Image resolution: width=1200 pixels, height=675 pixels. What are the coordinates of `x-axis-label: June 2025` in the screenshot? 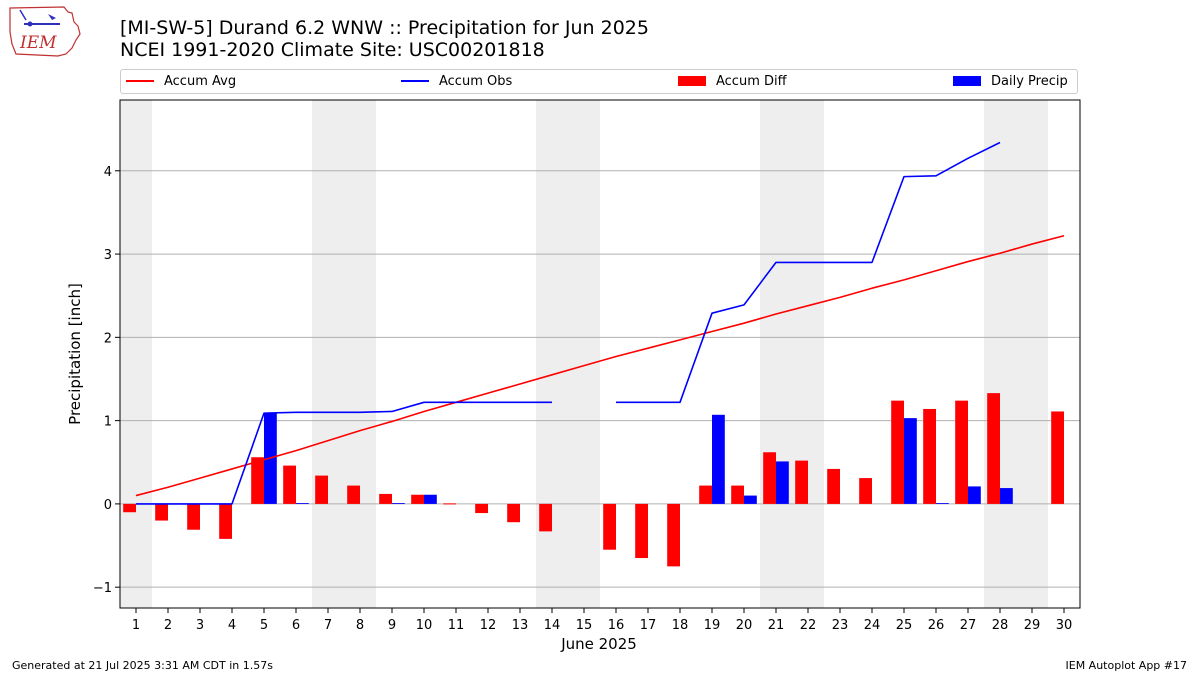 It's located at (598, 644).